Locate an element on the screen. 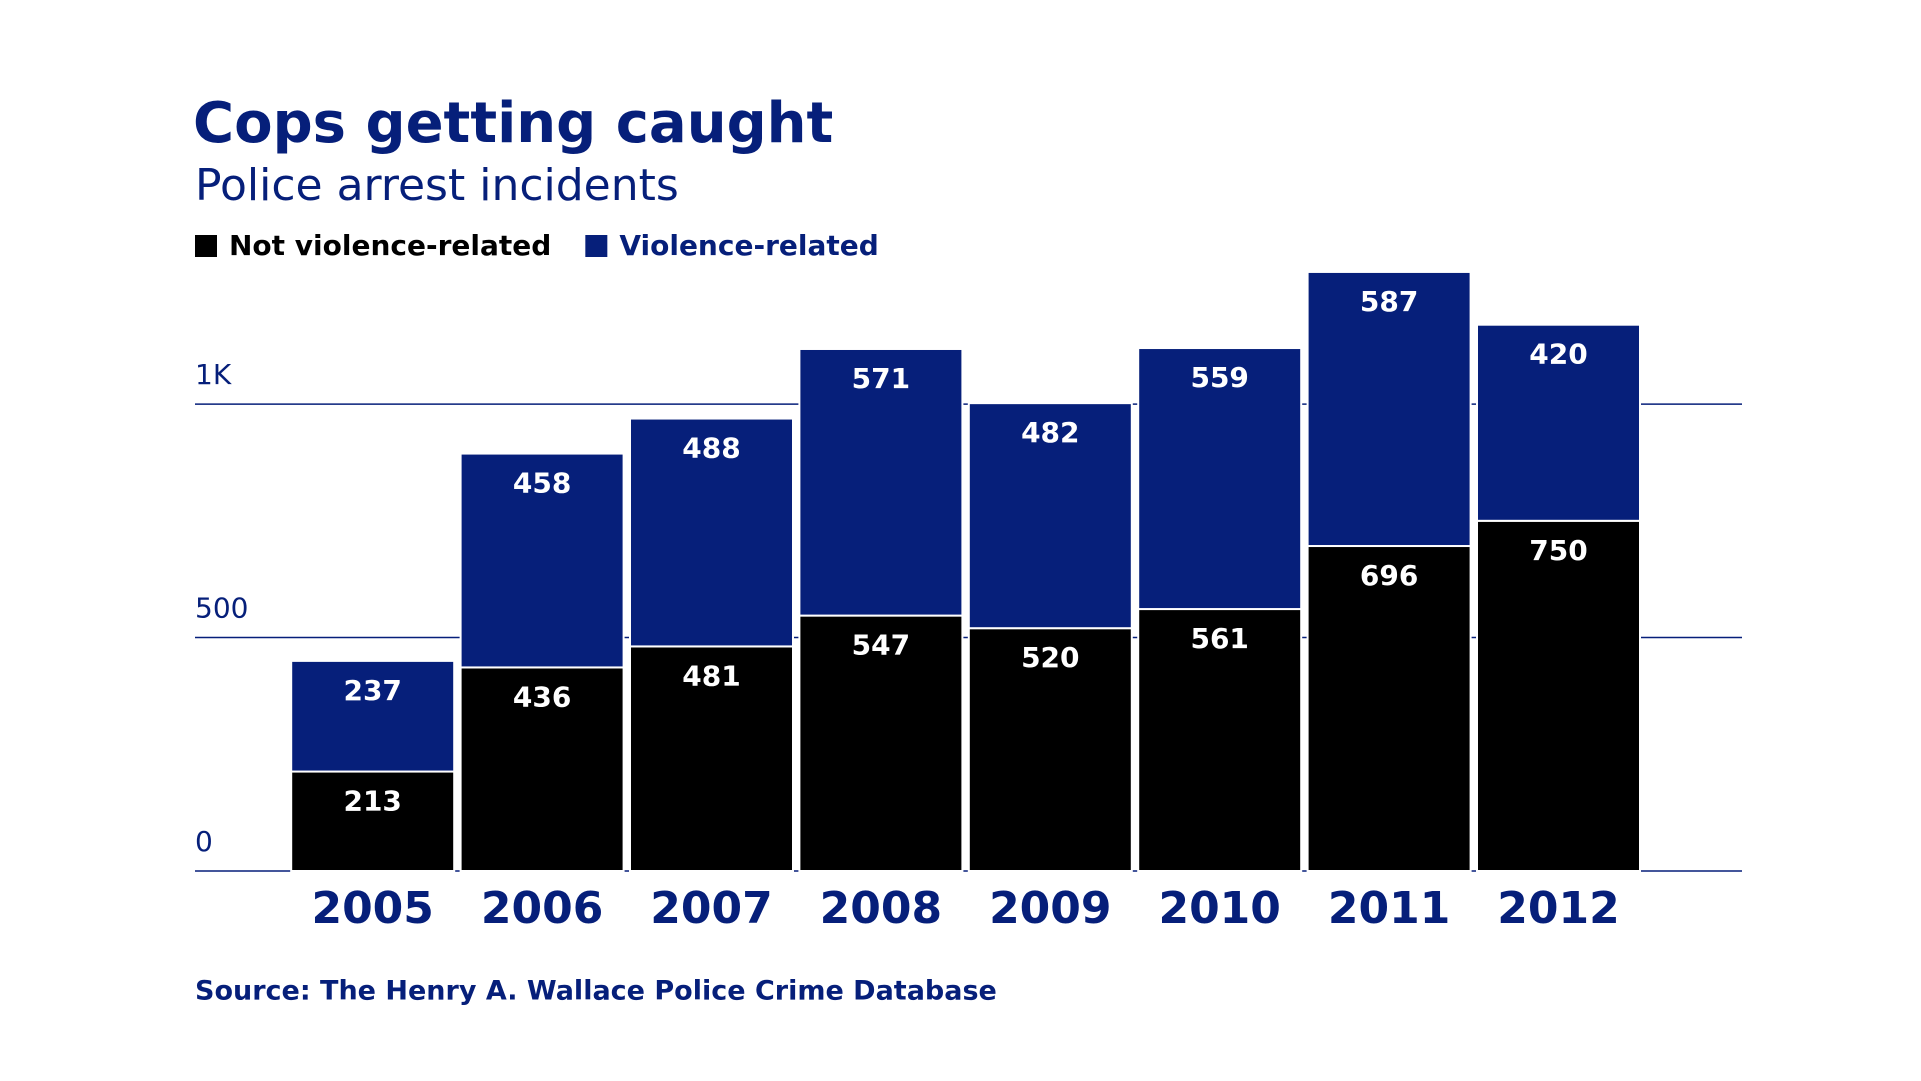 This screenshot has height=1081, width=1921. y-tick-label: 1K is located at coordinates (213, 374).